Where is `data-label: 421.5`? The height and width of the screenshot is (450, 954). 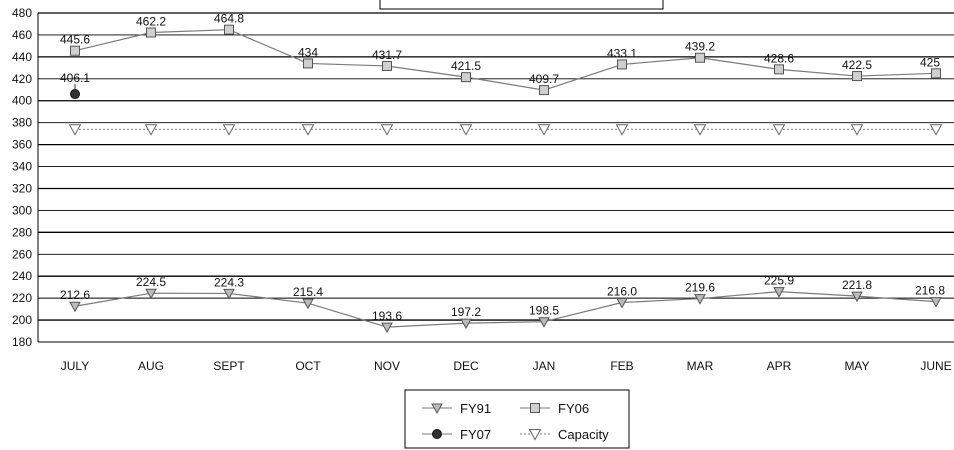 data-label: 421.5 is located at coordinates (466, 66).